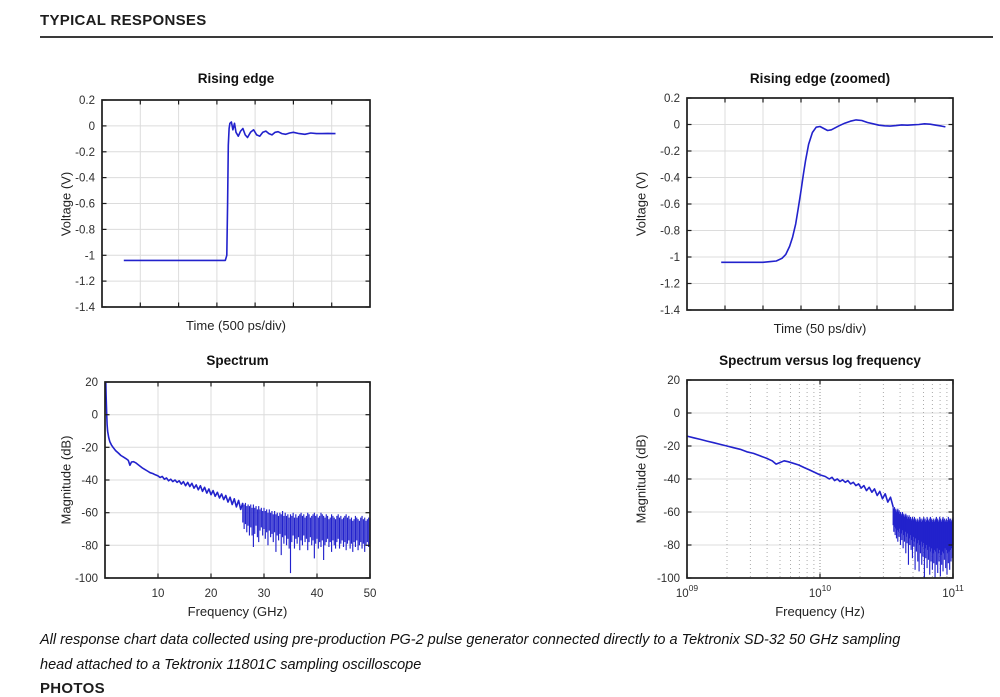  What do you see at coordinates (820, 591) in the screenshot?
I see `x-tick-label: 1010` at bounding box center [820, 591].